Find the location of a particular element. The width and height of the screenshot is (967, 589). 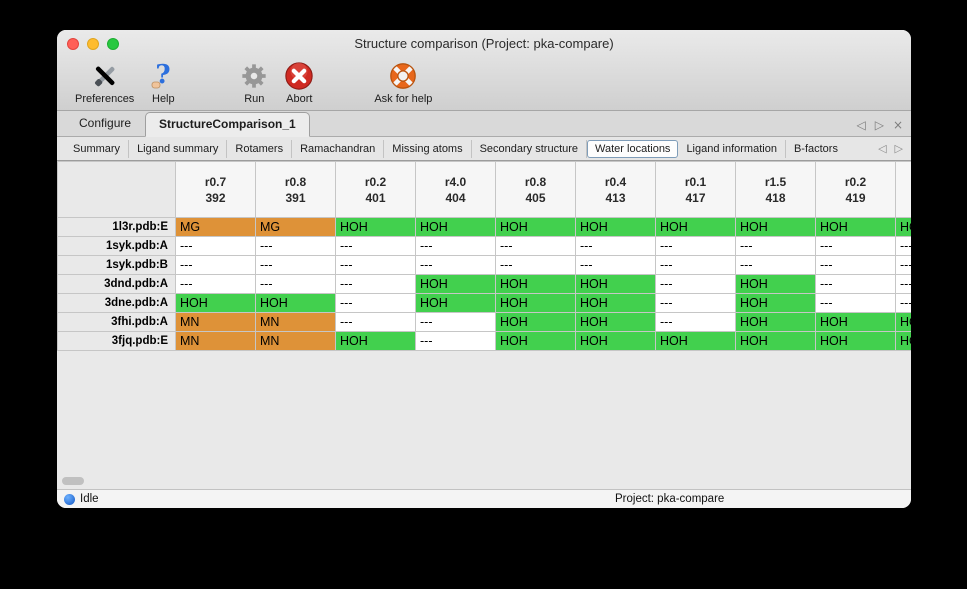

run-button: Run is located at coordinates (254, 82).